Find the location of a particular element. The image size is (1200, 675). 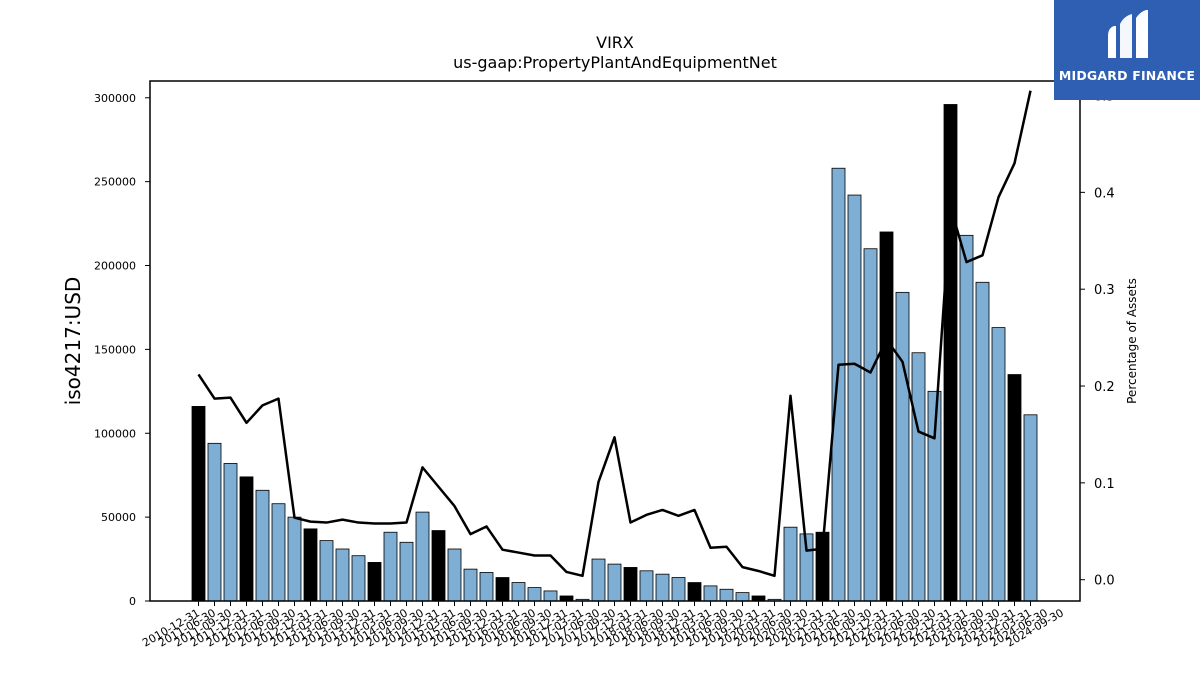

y-axis-label: iso4217:USD is located at coordinates (73, 341).